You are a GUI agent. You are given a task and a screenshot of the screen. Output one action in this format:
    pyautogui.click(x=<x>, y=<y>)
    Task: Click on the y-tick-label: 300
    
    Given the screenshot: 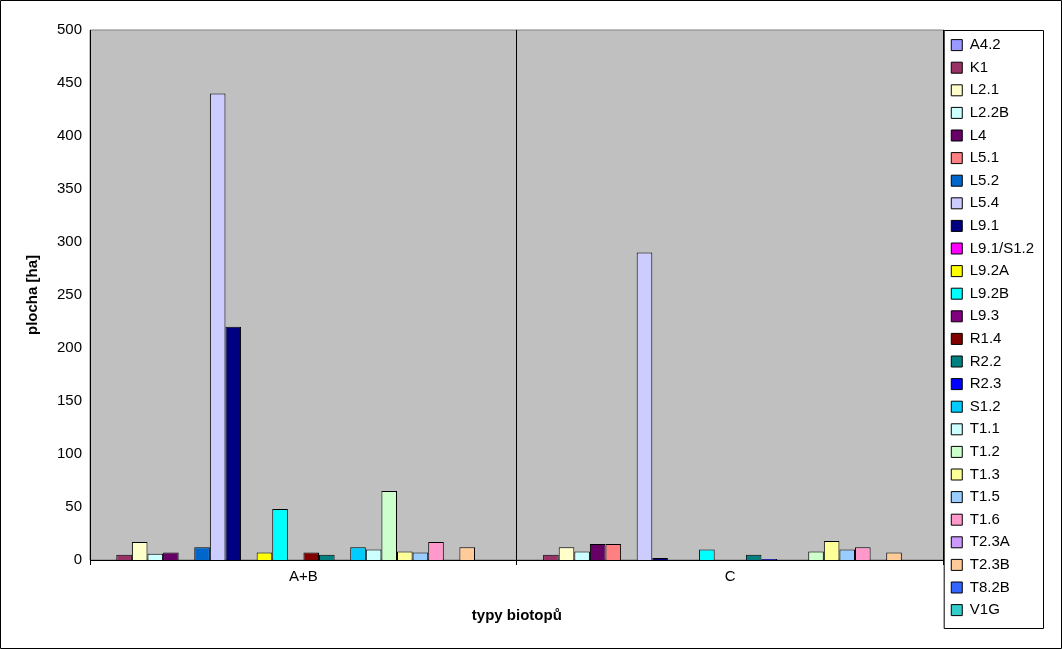 What is the action you would take?
    pyautogui.click(x=70, y=241)
    